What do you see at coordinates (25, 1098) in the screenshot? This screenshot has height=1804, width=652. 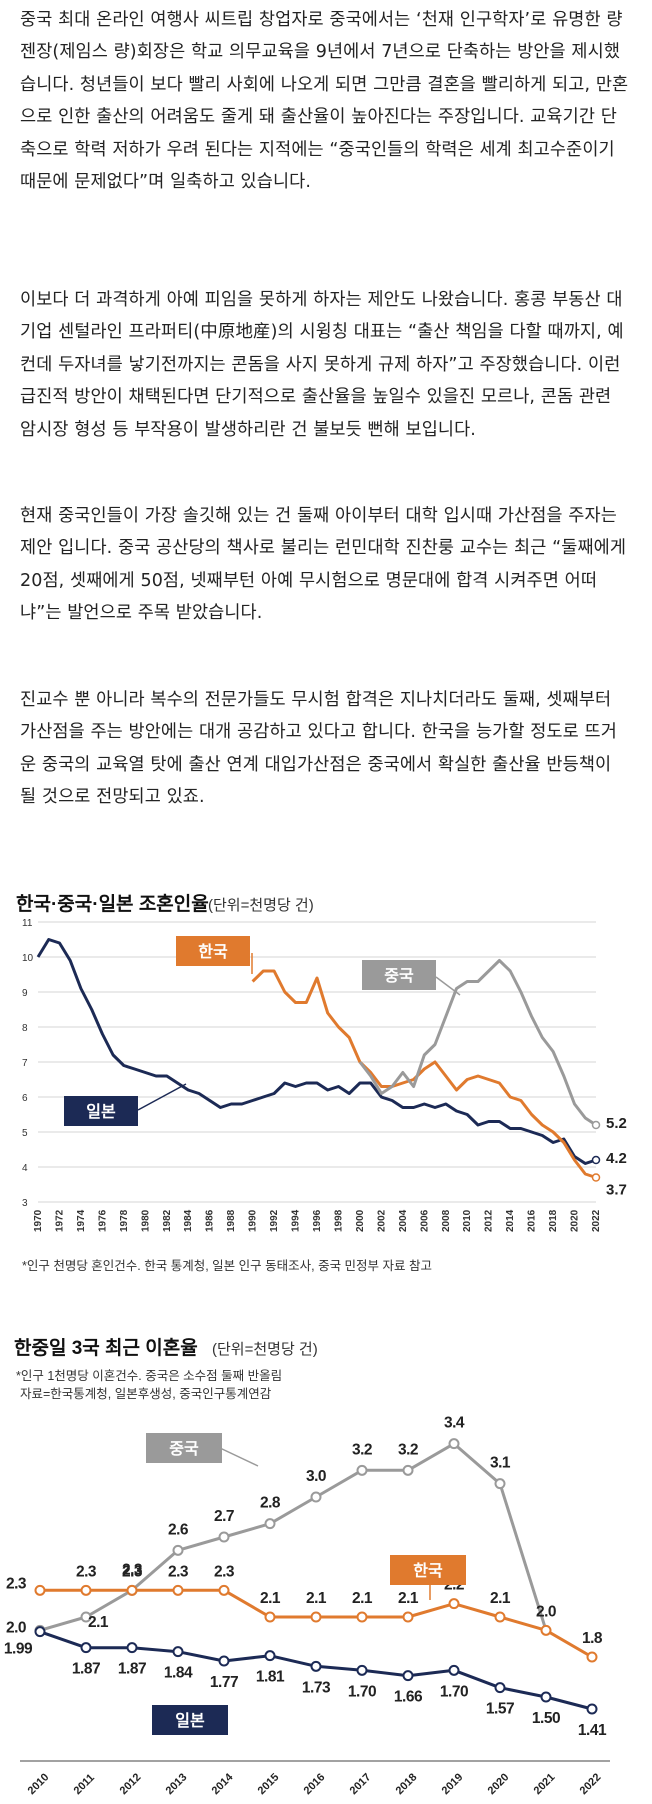 I see `y-tick-label: 6` at bounding box center [25, 1098].